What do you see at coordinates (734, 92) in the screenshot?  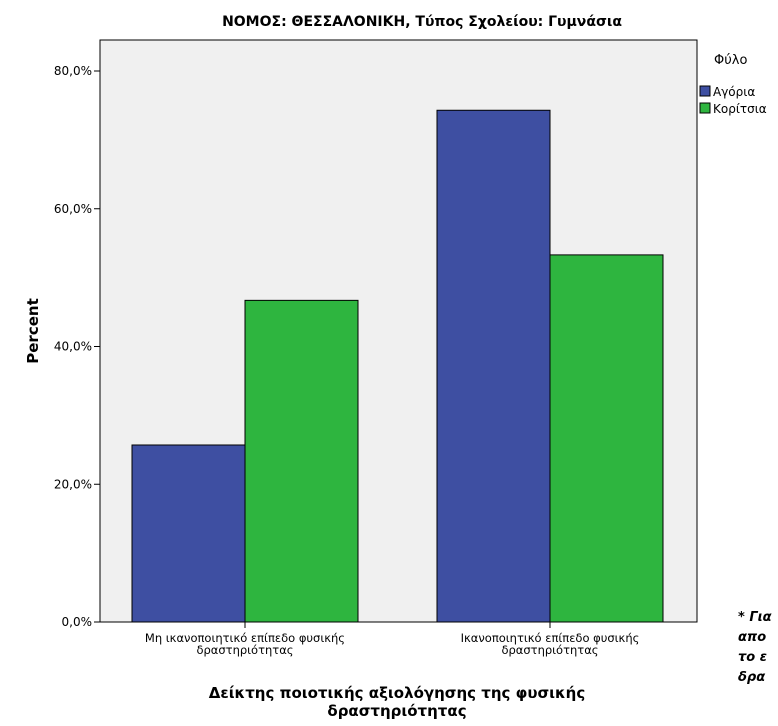 I see `legend-label: Αγόρια` at bounding box center [734, 92].